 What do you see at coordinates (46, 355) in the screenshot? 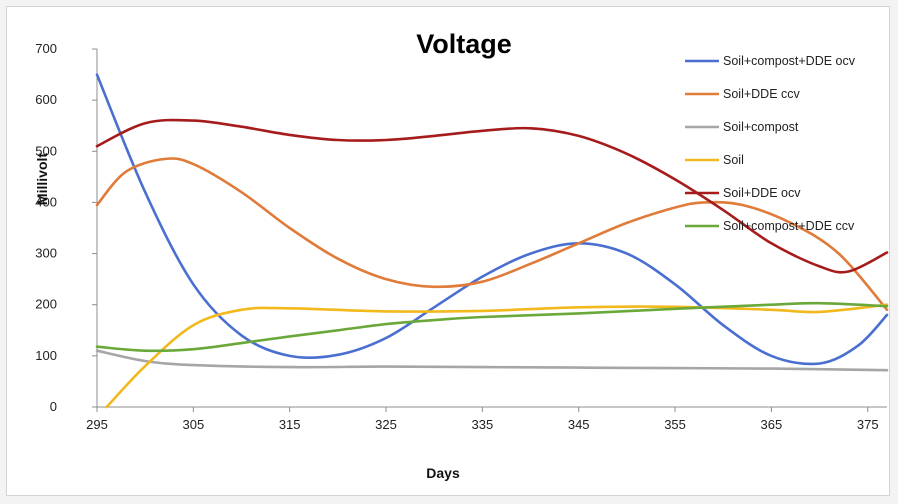
I see `y-tick-label: 100` at bounding box center [46, 355].